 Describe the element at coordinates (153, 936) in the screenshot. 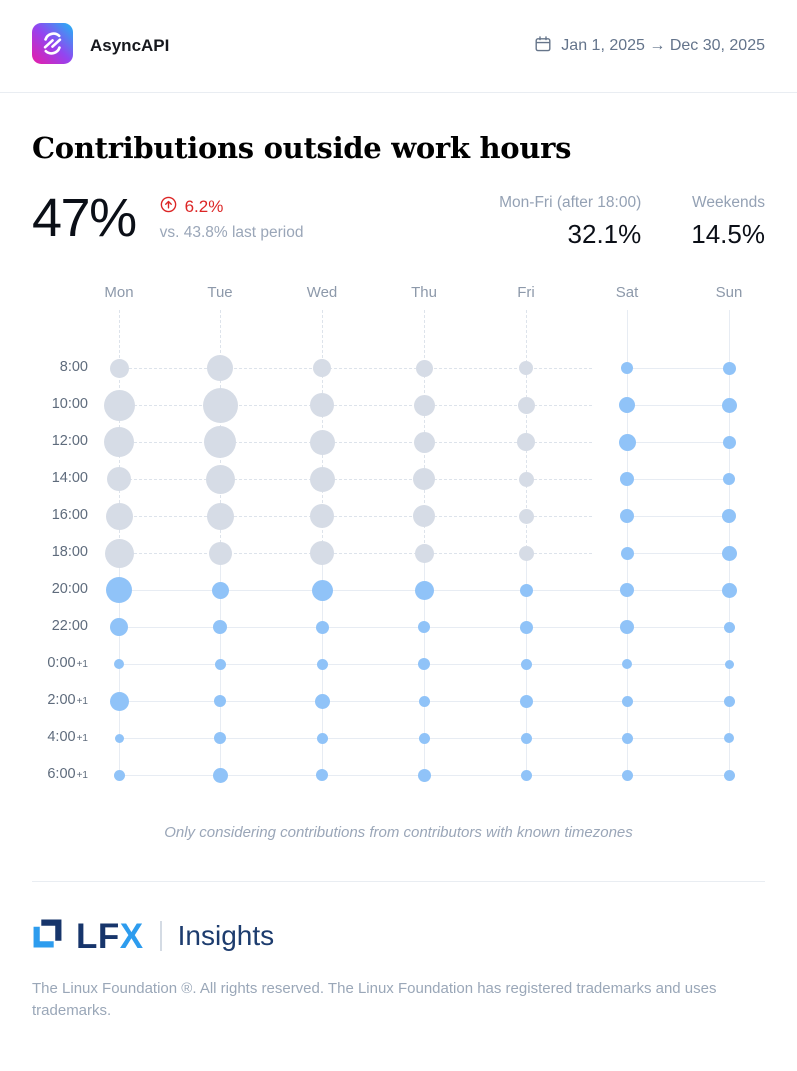

I see `lfx-insights-logo: LFX Insights` at that location.